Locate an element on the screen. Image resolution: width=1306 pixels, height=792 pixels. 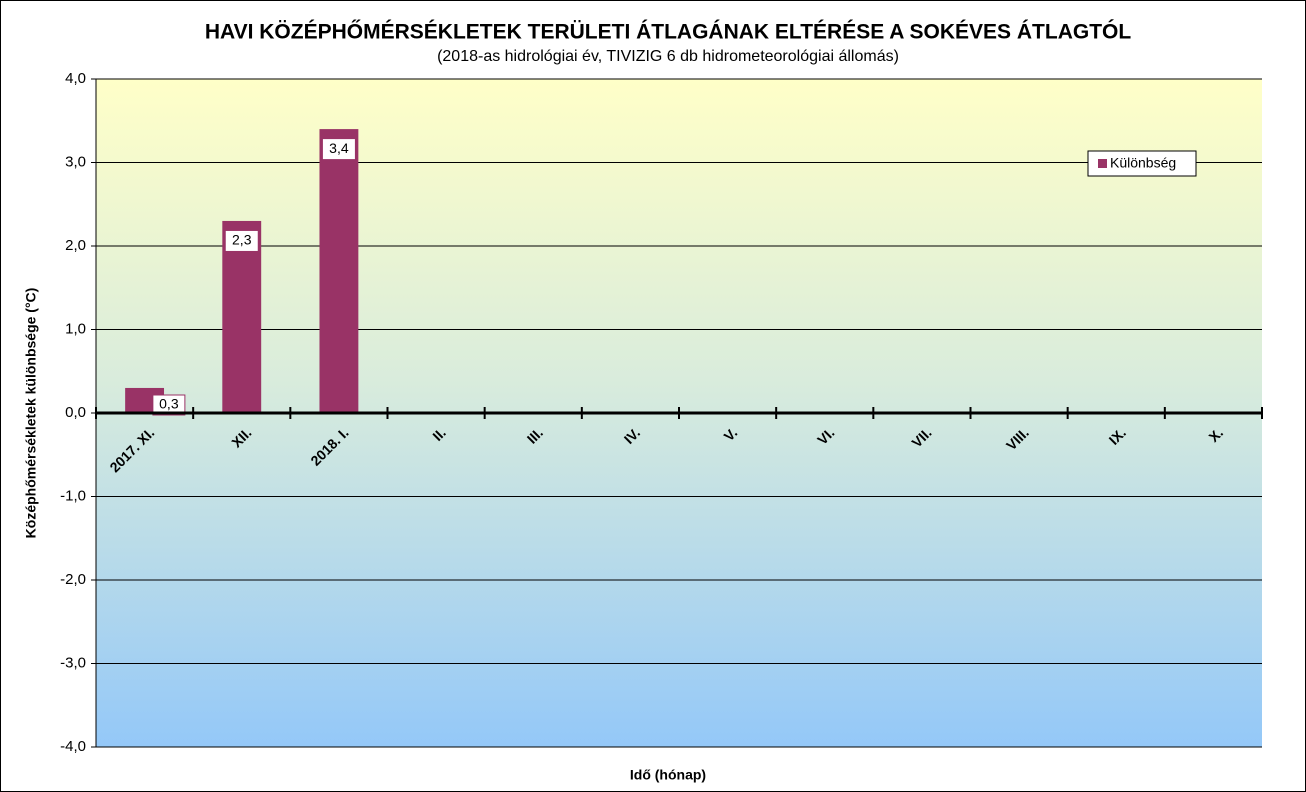
y-tick-label: 1,0 is located at coordinates (75, 328).